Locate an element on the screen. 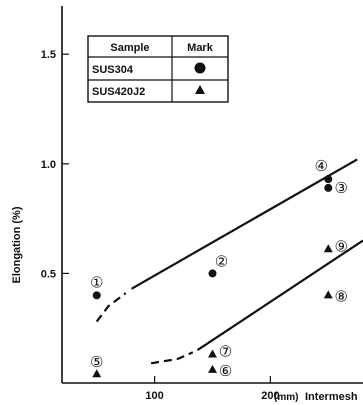 This screenshot has height=405, width=363. point-label: ⑨ is located at coordinates (341, 246).